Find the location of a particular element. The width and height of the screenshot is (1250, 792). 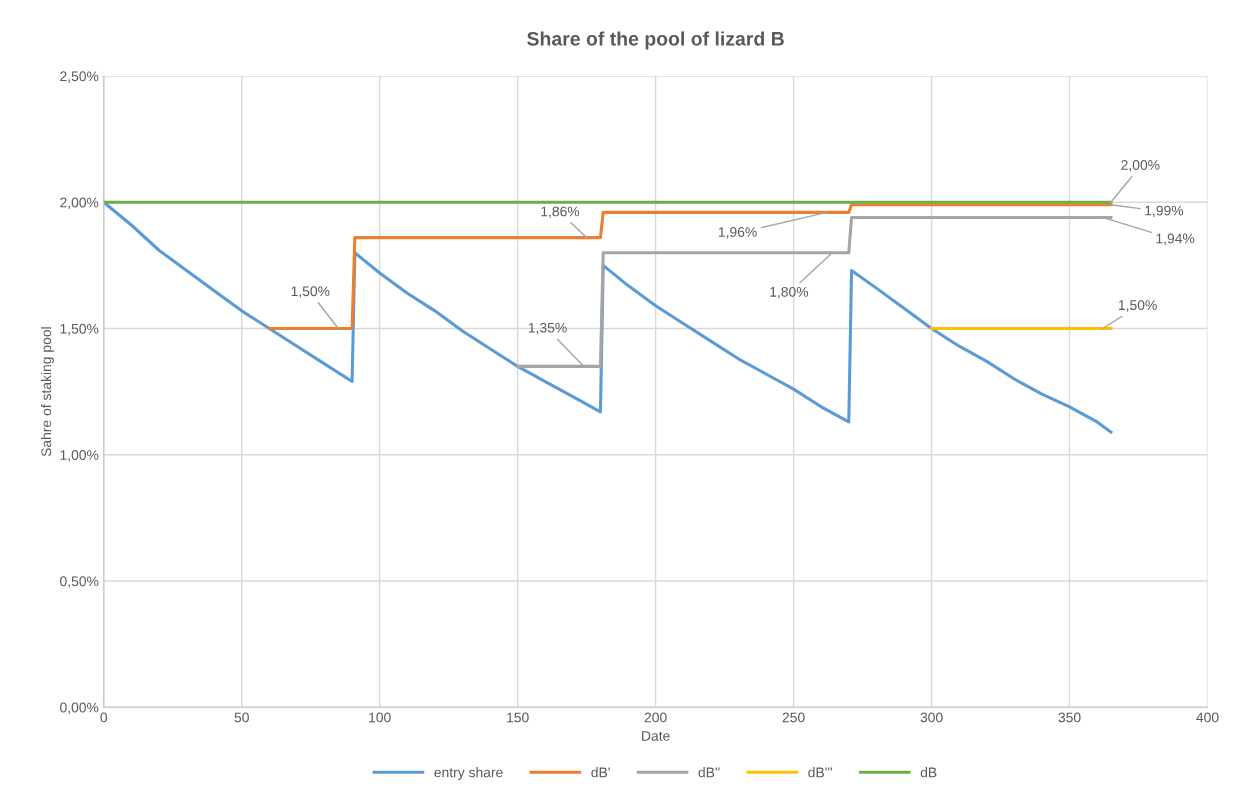

x-tick-label: 150 is located at coordinates (518, 717).